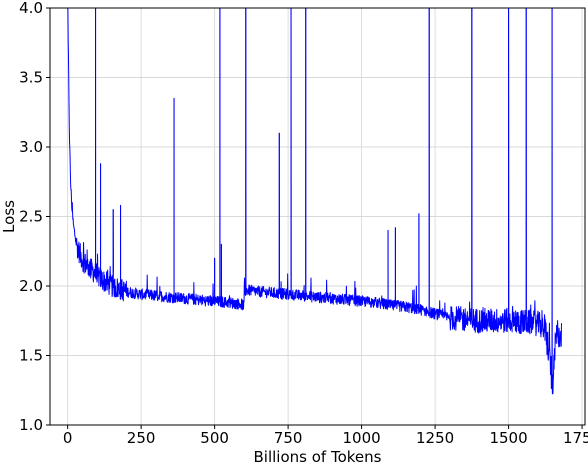 The image size is (588, 464). What do you see at coordinates (318, 456) in the screenshot?
I see `x-axis-label: Billions of Tokens` at bounding box center [318, 456].